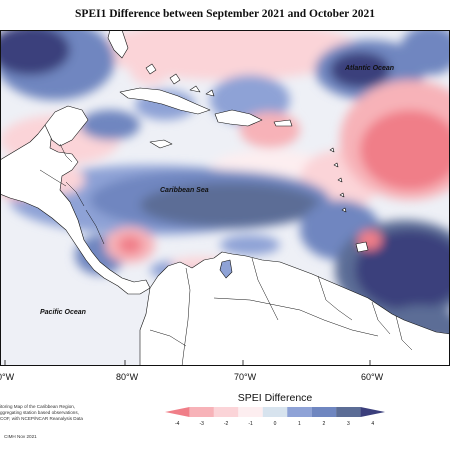  I want to click on legend-tick-label: 2, so click(323, 424).